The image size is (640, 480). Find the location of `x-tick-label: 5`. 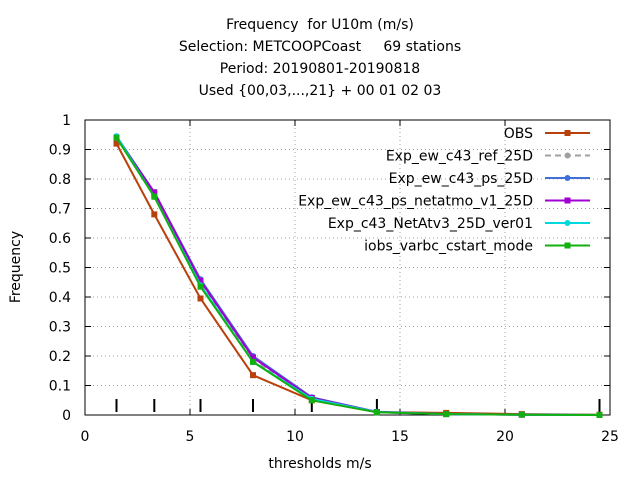

x-tick-label: 5 is located at coordinates (190, 437).